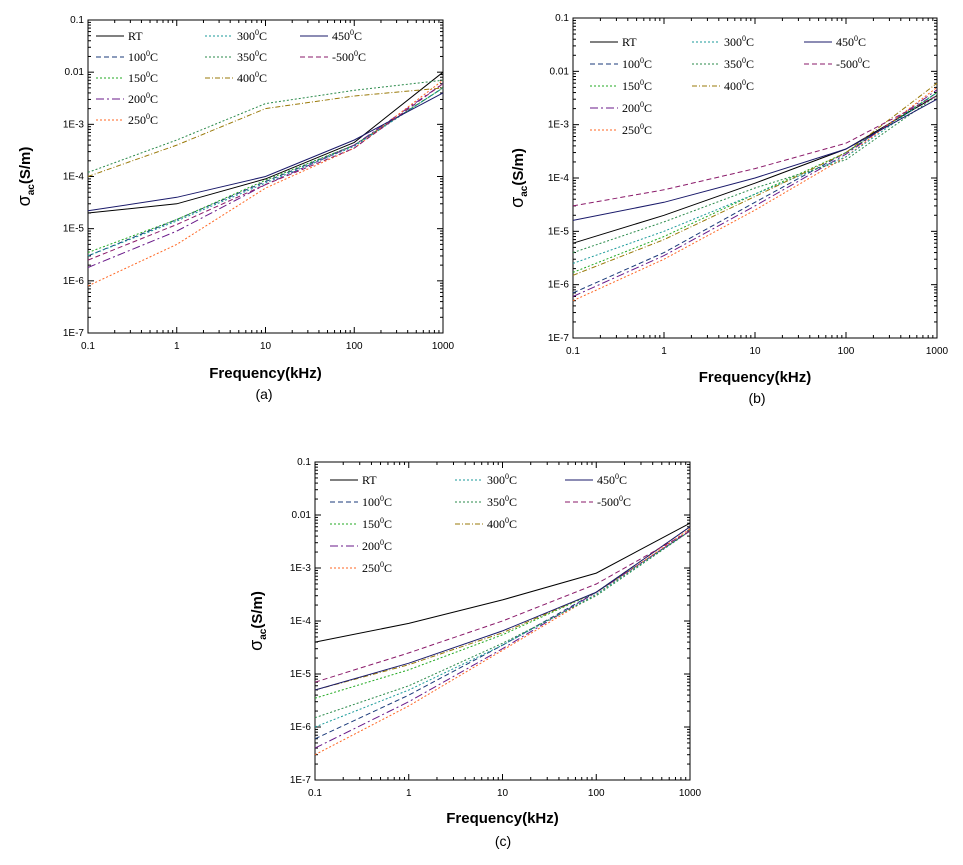 The height and width of the screenshot is (865, 963). I want to click on x-axis-label: Frequency(kHz), so click(502, 818).